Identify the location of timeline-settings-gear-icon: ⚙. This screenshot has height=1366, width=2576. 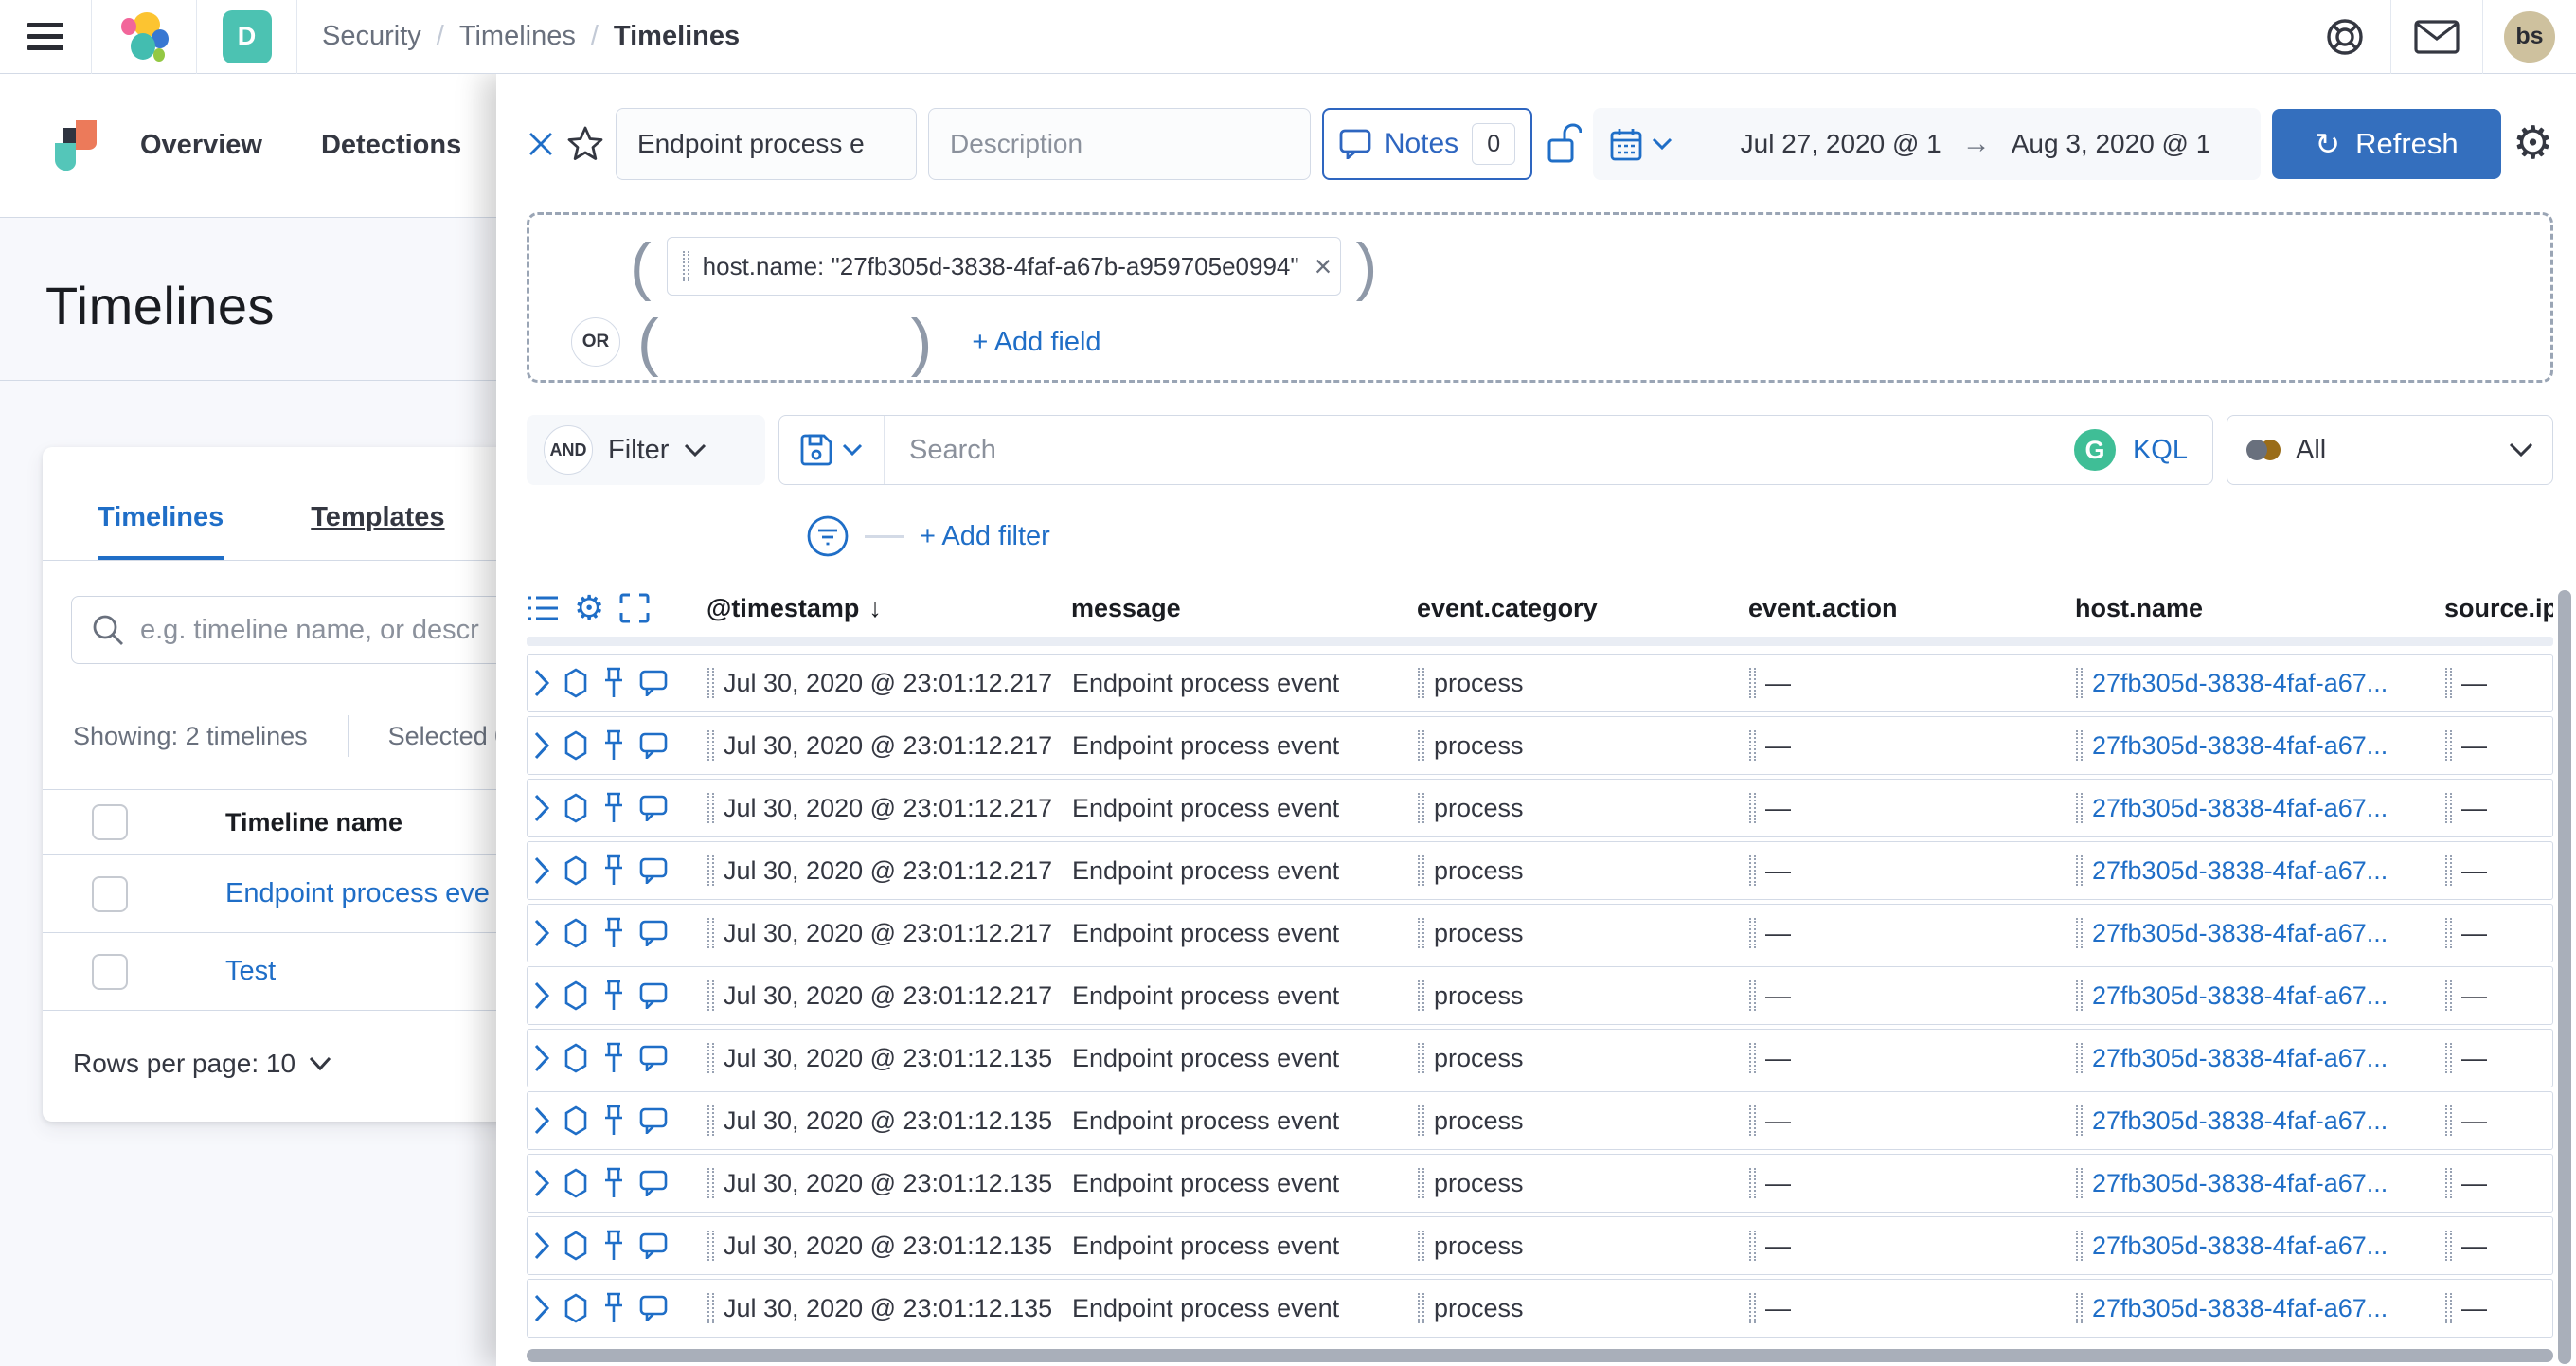
(2532, 143).